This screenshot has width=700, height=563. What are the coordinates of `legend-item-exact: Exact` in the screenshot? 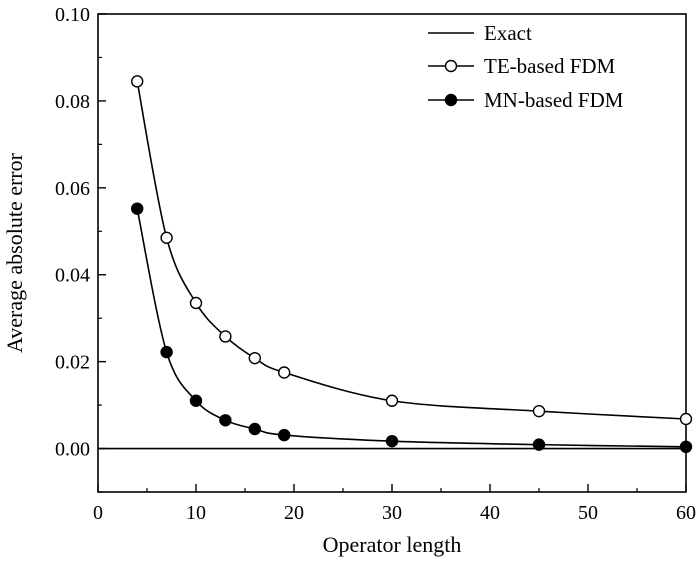 It's located at (480, 33).